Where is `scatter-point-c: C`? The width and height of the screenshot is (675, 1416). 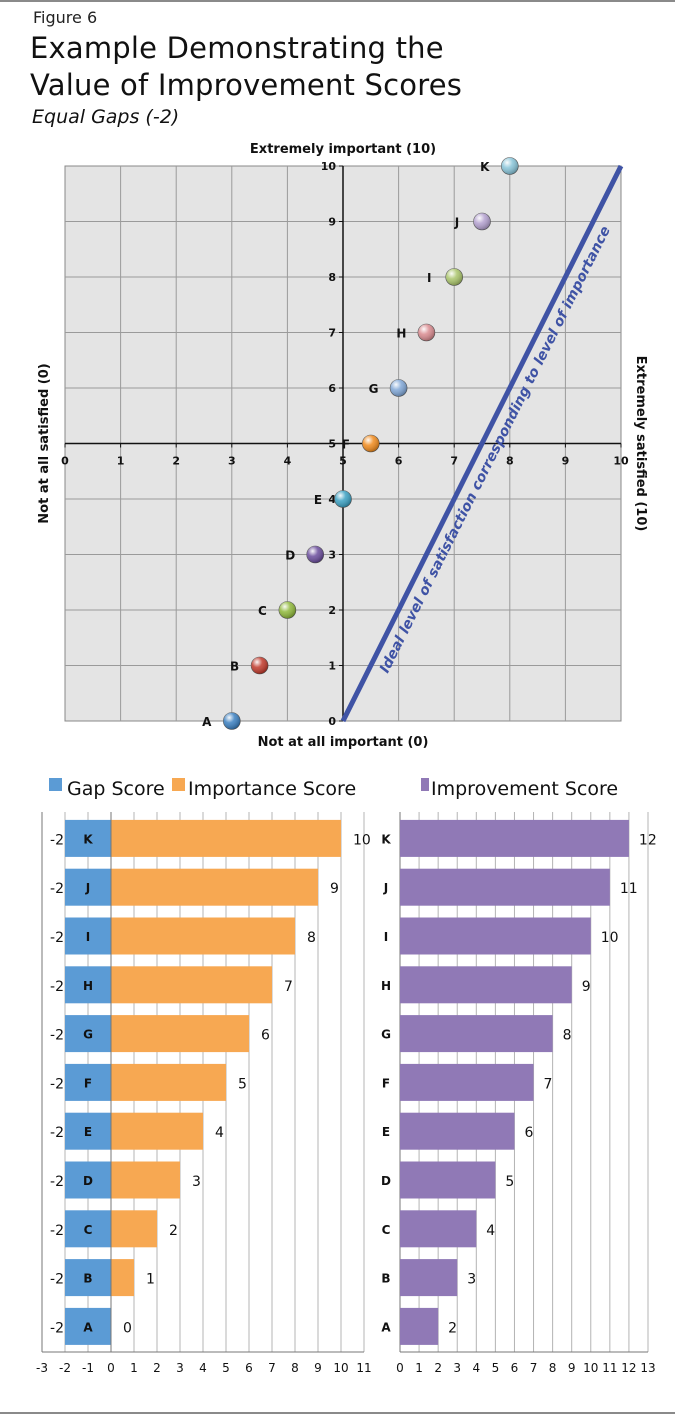
scatter-point-c: C is located at coordinates (277, 610).